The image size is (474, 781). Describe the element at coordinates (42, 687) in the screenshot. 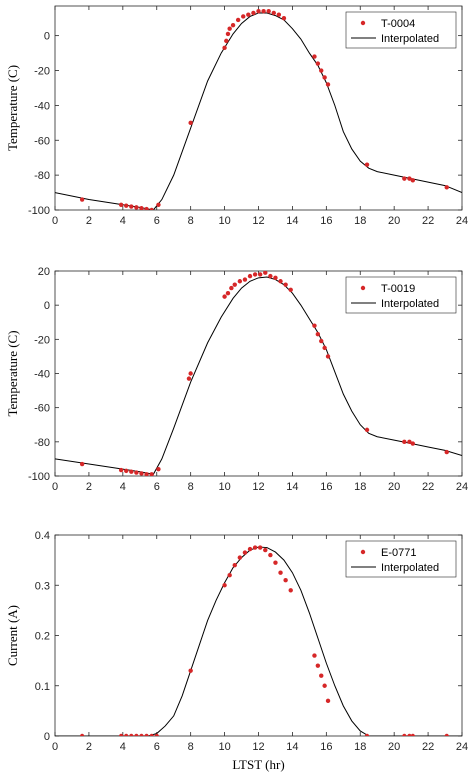

I see `y-tick-label: 0.1` at that location.